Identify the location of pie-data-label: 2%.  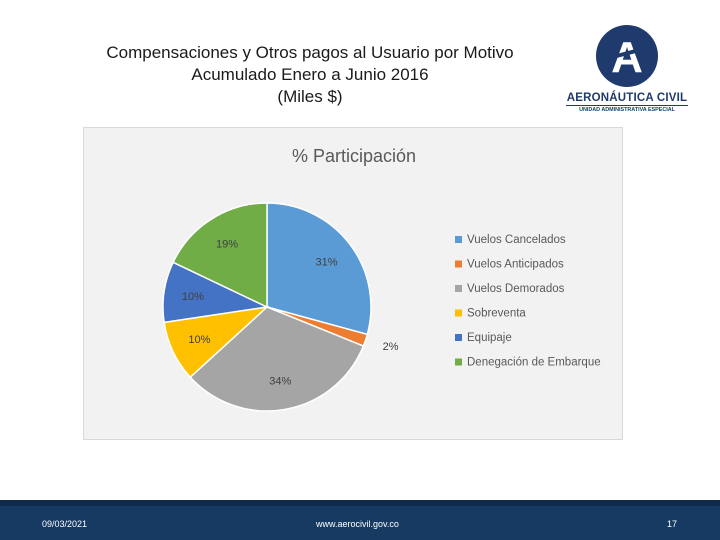
(391, 347).